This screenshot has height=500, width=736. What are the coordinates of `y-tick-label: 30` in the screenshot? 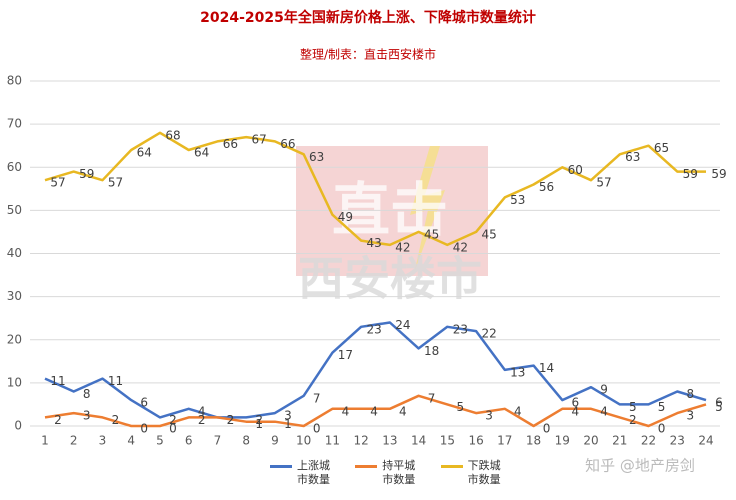 It's located at (14, 296).